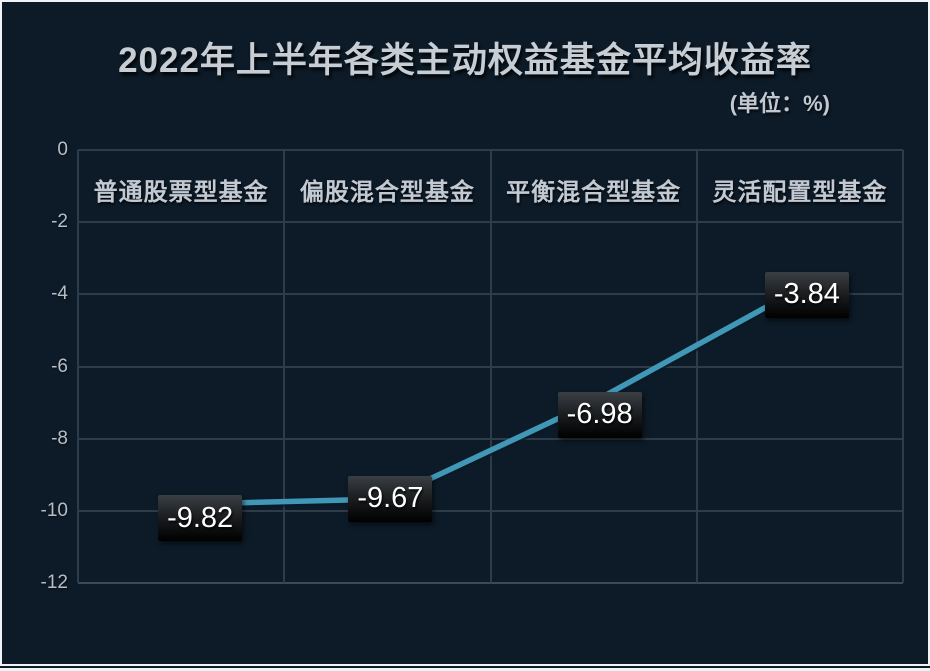  I want to click on y-axis-tick-label: 0, so click(62, 149).